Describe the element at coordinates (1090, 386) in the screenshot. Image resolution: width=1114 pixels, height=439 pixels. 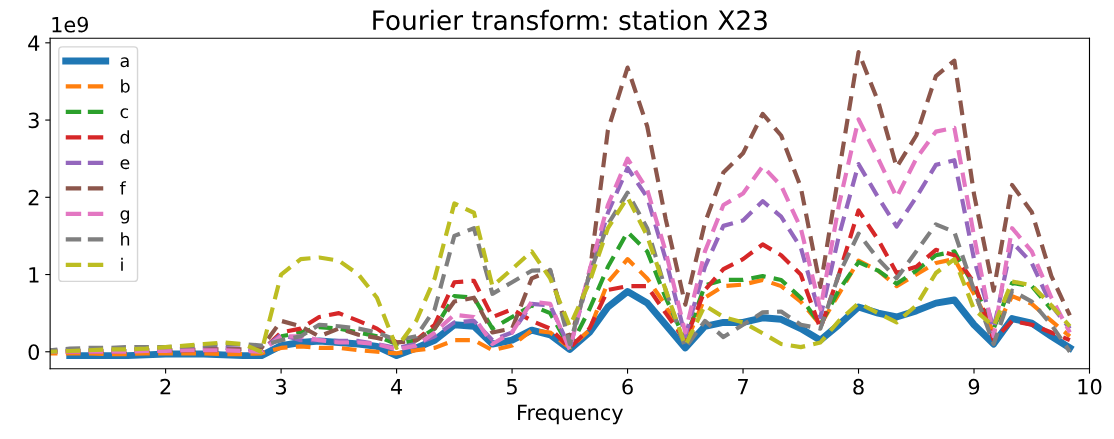
I see `x-tick-label: 10` at that location.